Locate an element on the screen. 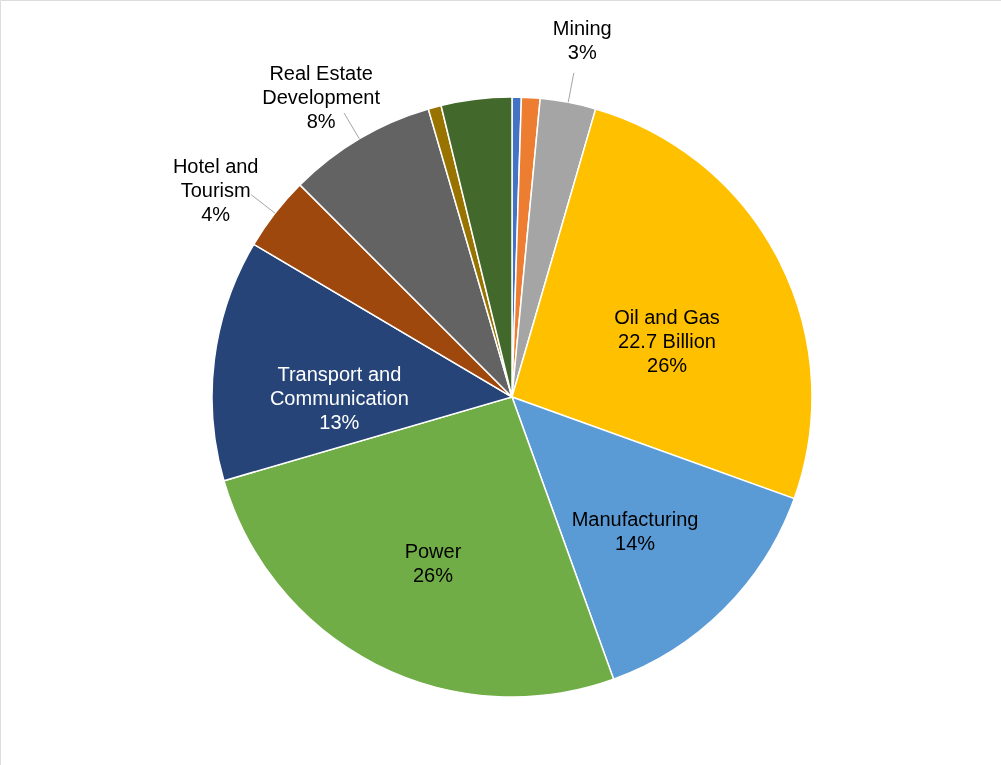 The height and width of the screenshot is (765, 1001). data-label: 8% is located at coordinates (321, 121).